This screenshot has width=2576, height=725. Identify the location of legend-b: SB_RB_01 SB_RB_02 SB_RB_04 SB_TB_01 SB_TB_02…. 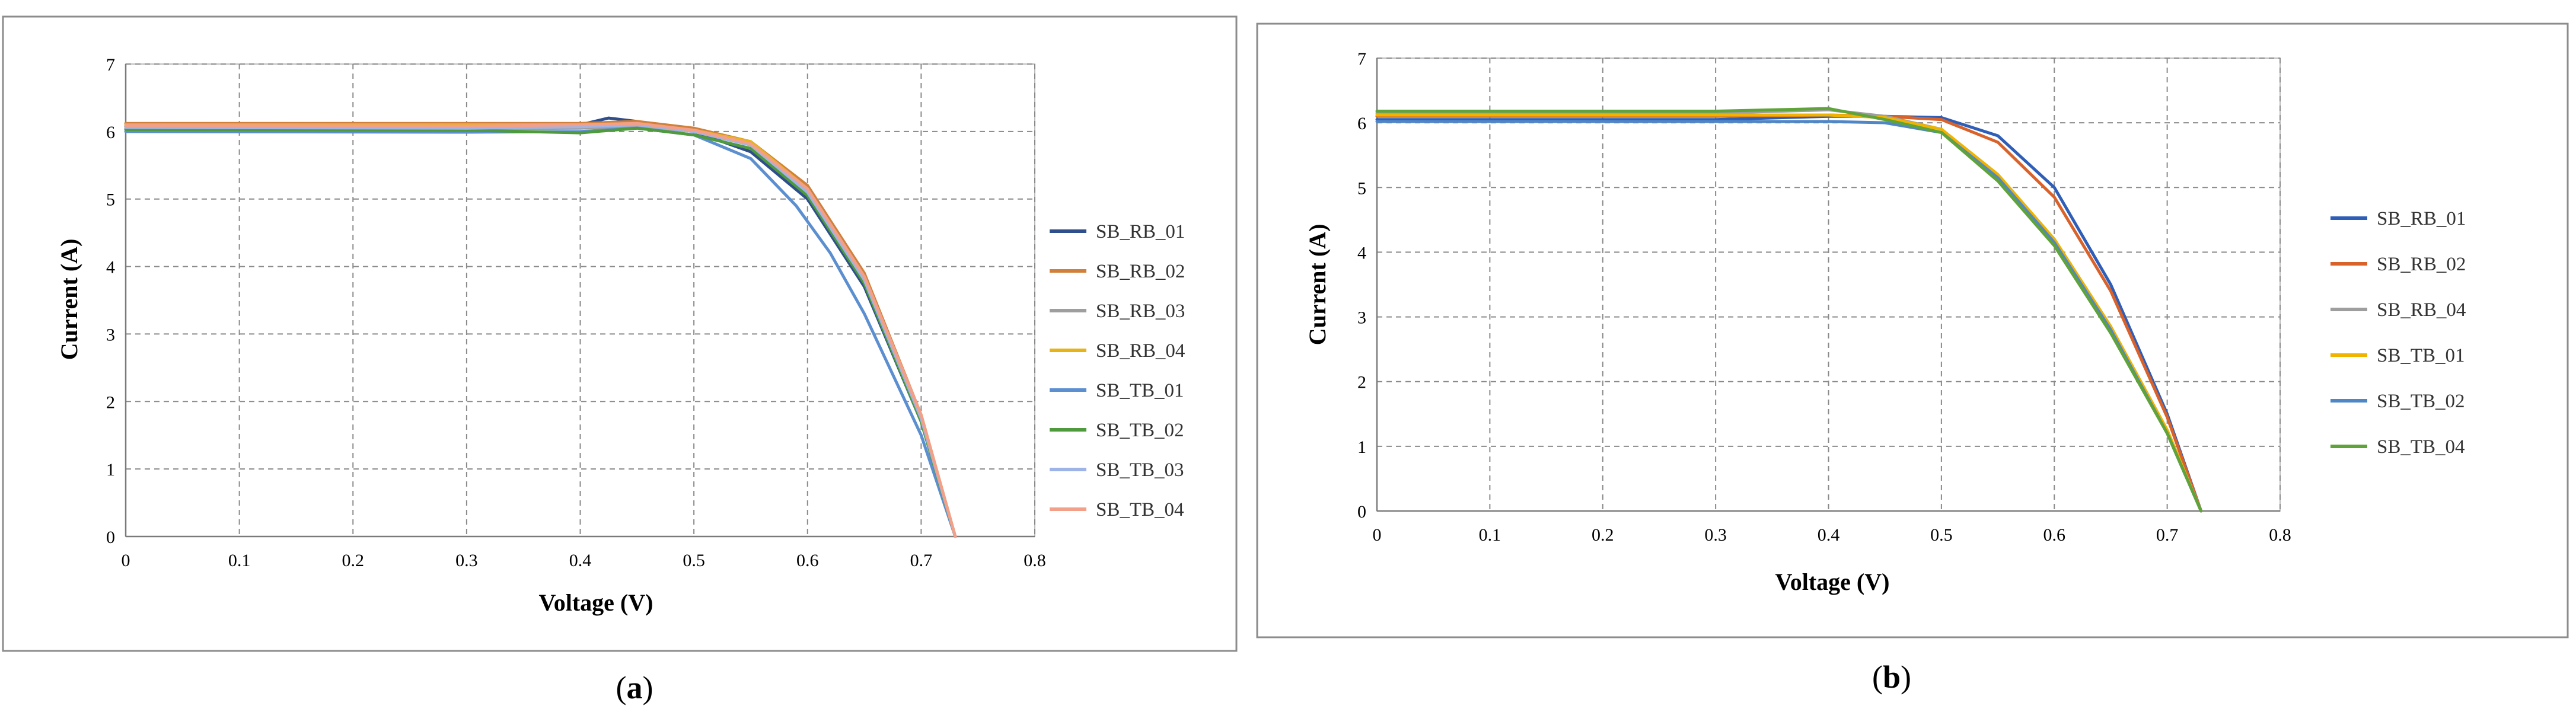
(2398, 333).